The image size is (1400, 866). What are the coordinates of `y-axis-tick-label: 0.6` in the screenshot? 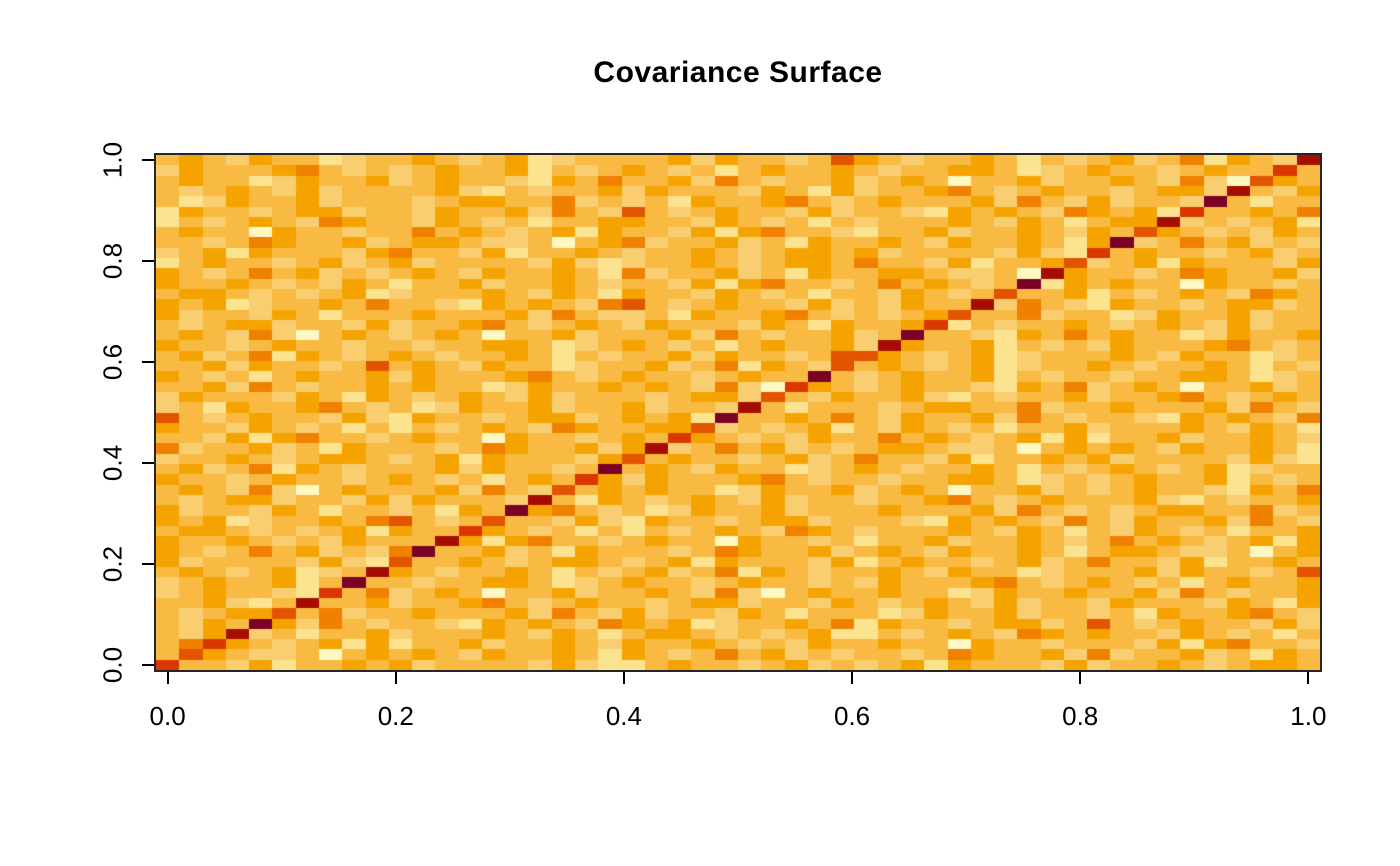 It's located at (112, 362).